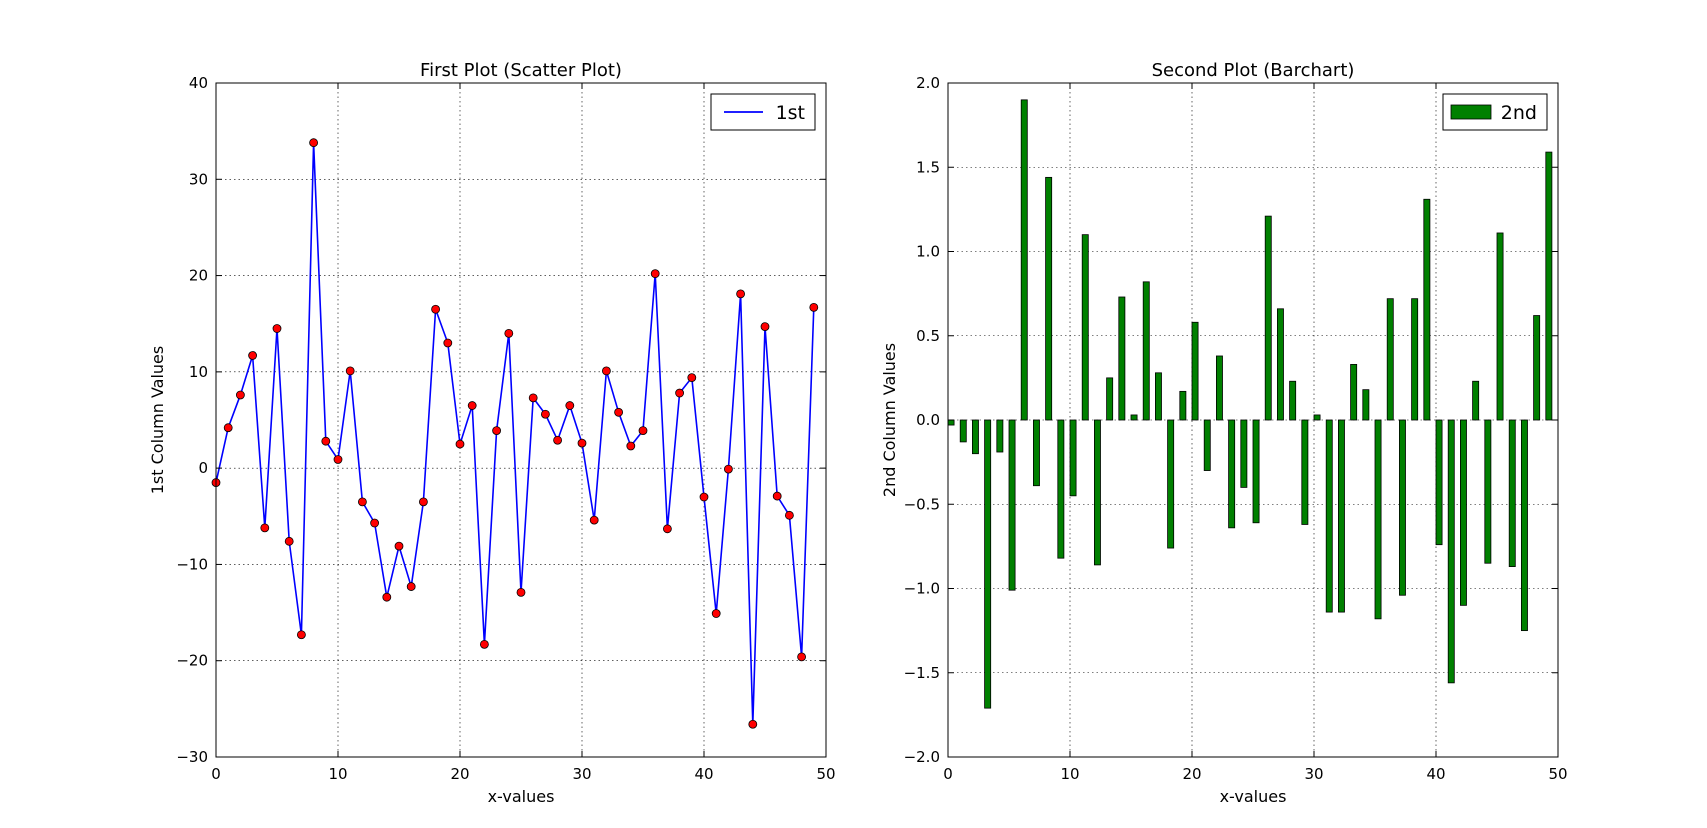 This screenshot has width=1707, height=828. Describe the element at coordinates (703, 774) in the screenshot. I see `scatter-plot-x-tick-label-4: 40` at that location.